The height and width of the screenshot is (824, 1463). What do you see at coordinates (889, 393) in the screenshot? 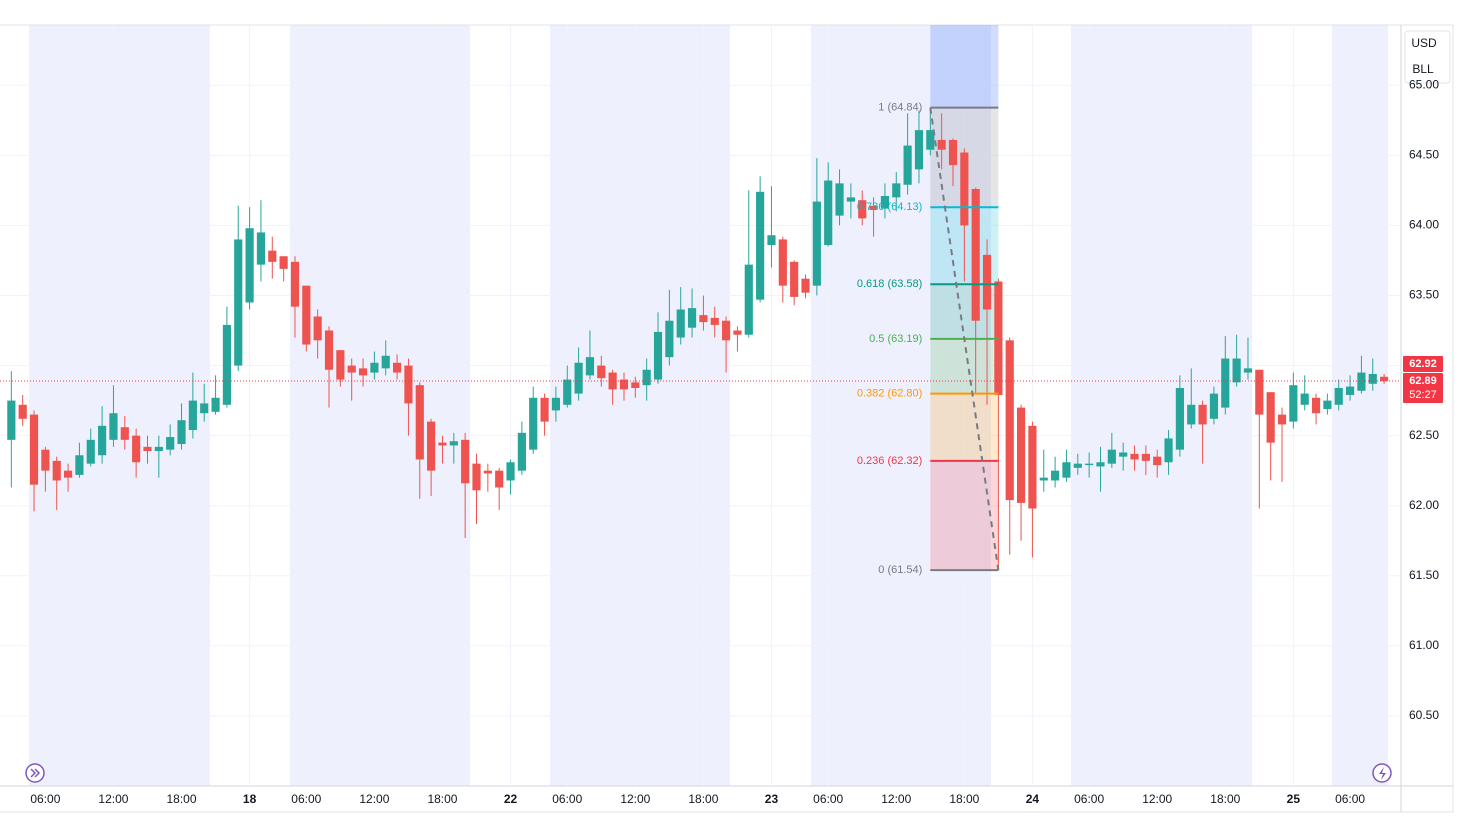
I see `fib-level-label: 0.382 (62.80)` at bounding box center [889, 393].